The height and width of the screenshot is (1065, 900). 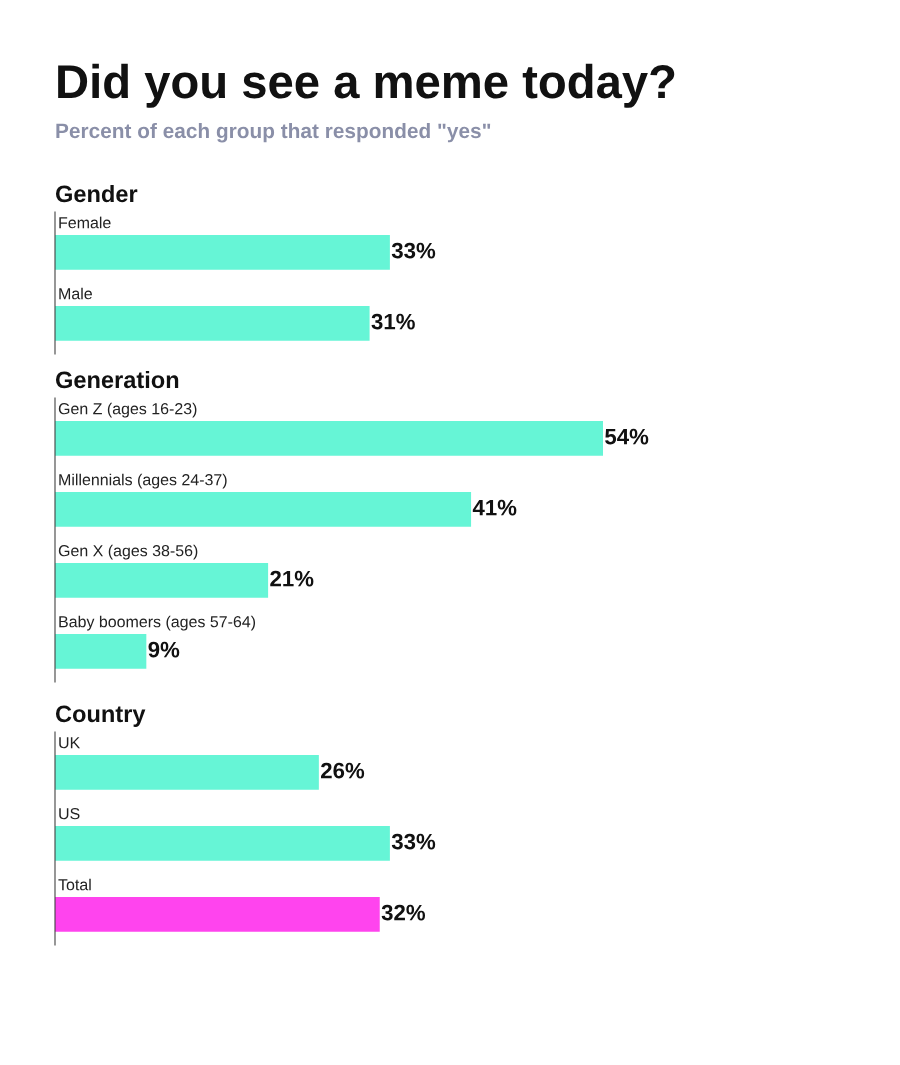 I want to click on y-tick-label: Baby boomers (ages 57-64), so click(x=157, y=623).